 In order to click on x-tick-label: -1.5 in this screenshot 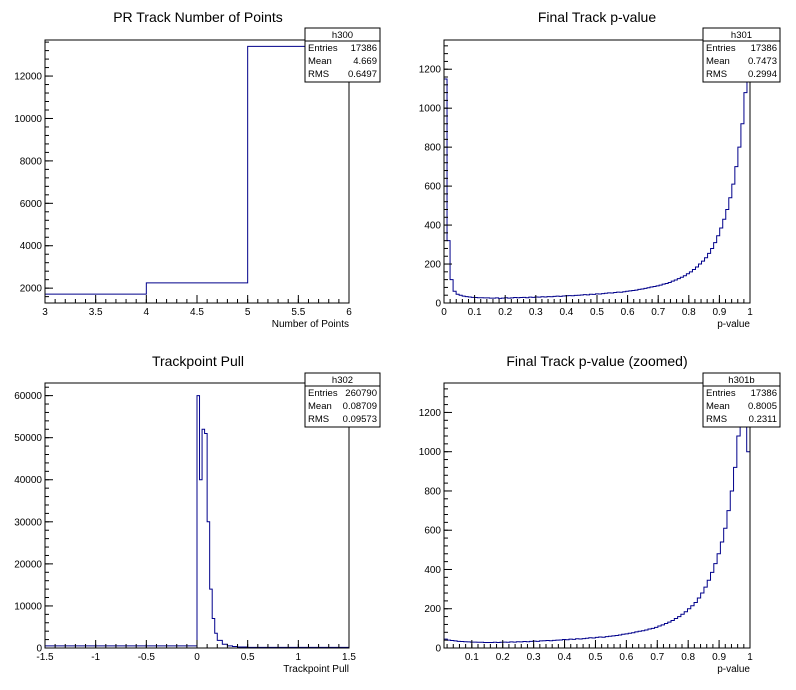, I will do `click(45, 657)`.